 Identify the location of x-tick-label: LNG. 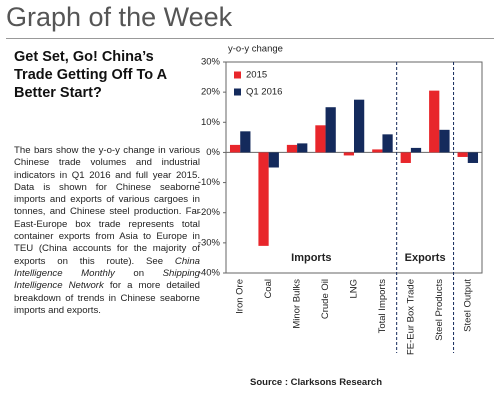
(354, 289).